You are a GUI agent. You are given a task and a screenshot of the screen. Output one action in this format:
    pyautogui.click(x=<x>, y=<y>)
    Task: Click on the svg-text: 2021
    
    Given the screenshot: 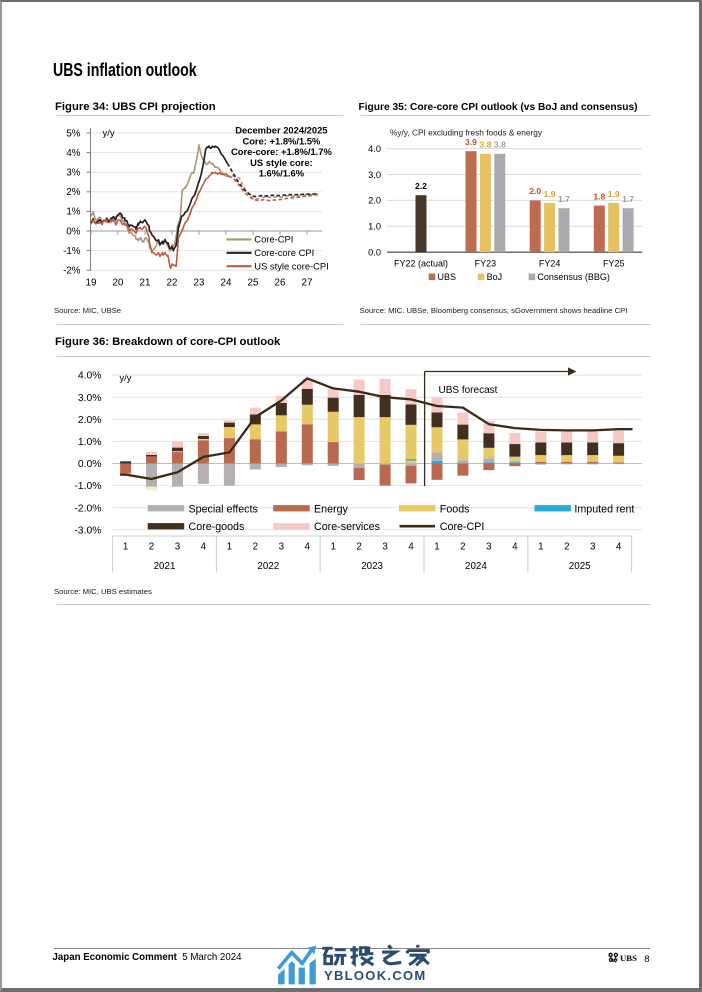 What is the action you would take?
    pyautogui.click(x=165, y=566)
    